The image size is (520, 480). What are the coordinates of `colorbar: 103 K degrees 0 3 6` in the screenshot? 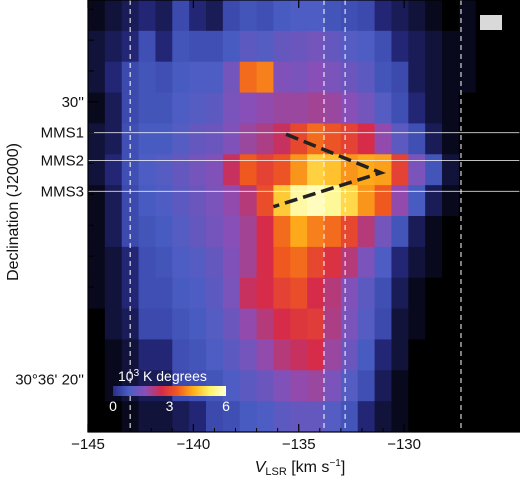 It's located at (169, 391).